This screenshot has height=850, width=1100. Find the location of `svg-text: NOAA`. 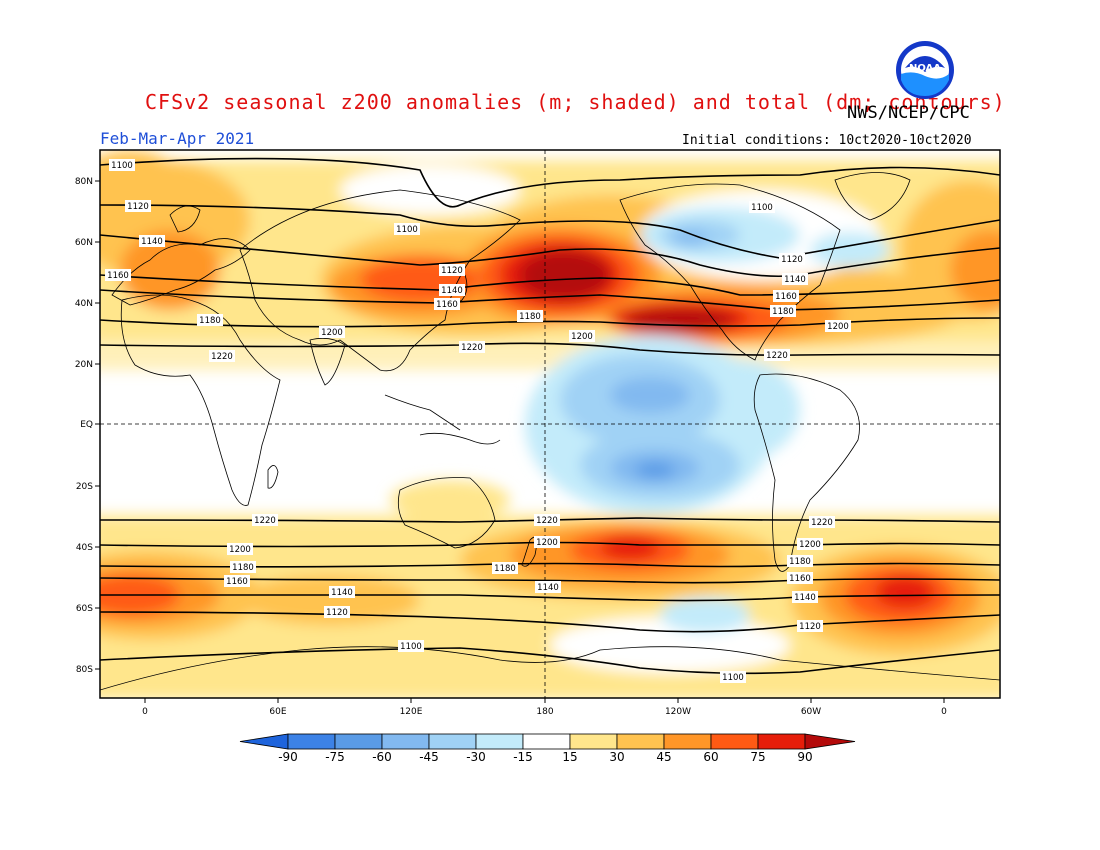

svg-text: NOAA is located at coordinates (925, 68).